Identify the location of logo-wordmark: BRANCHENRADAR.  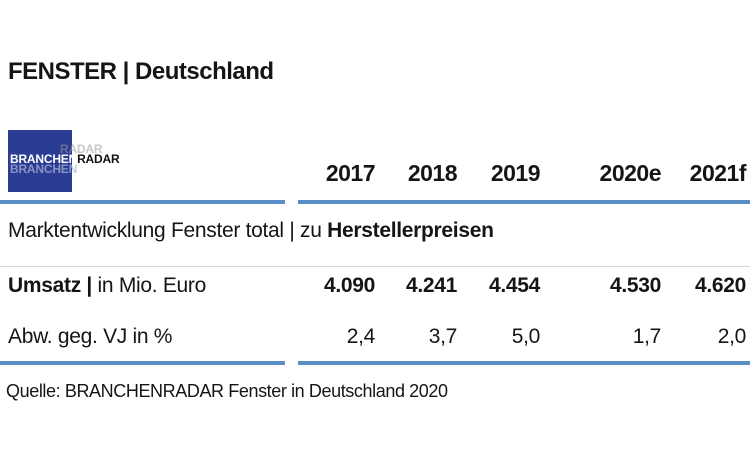
(65, 159).